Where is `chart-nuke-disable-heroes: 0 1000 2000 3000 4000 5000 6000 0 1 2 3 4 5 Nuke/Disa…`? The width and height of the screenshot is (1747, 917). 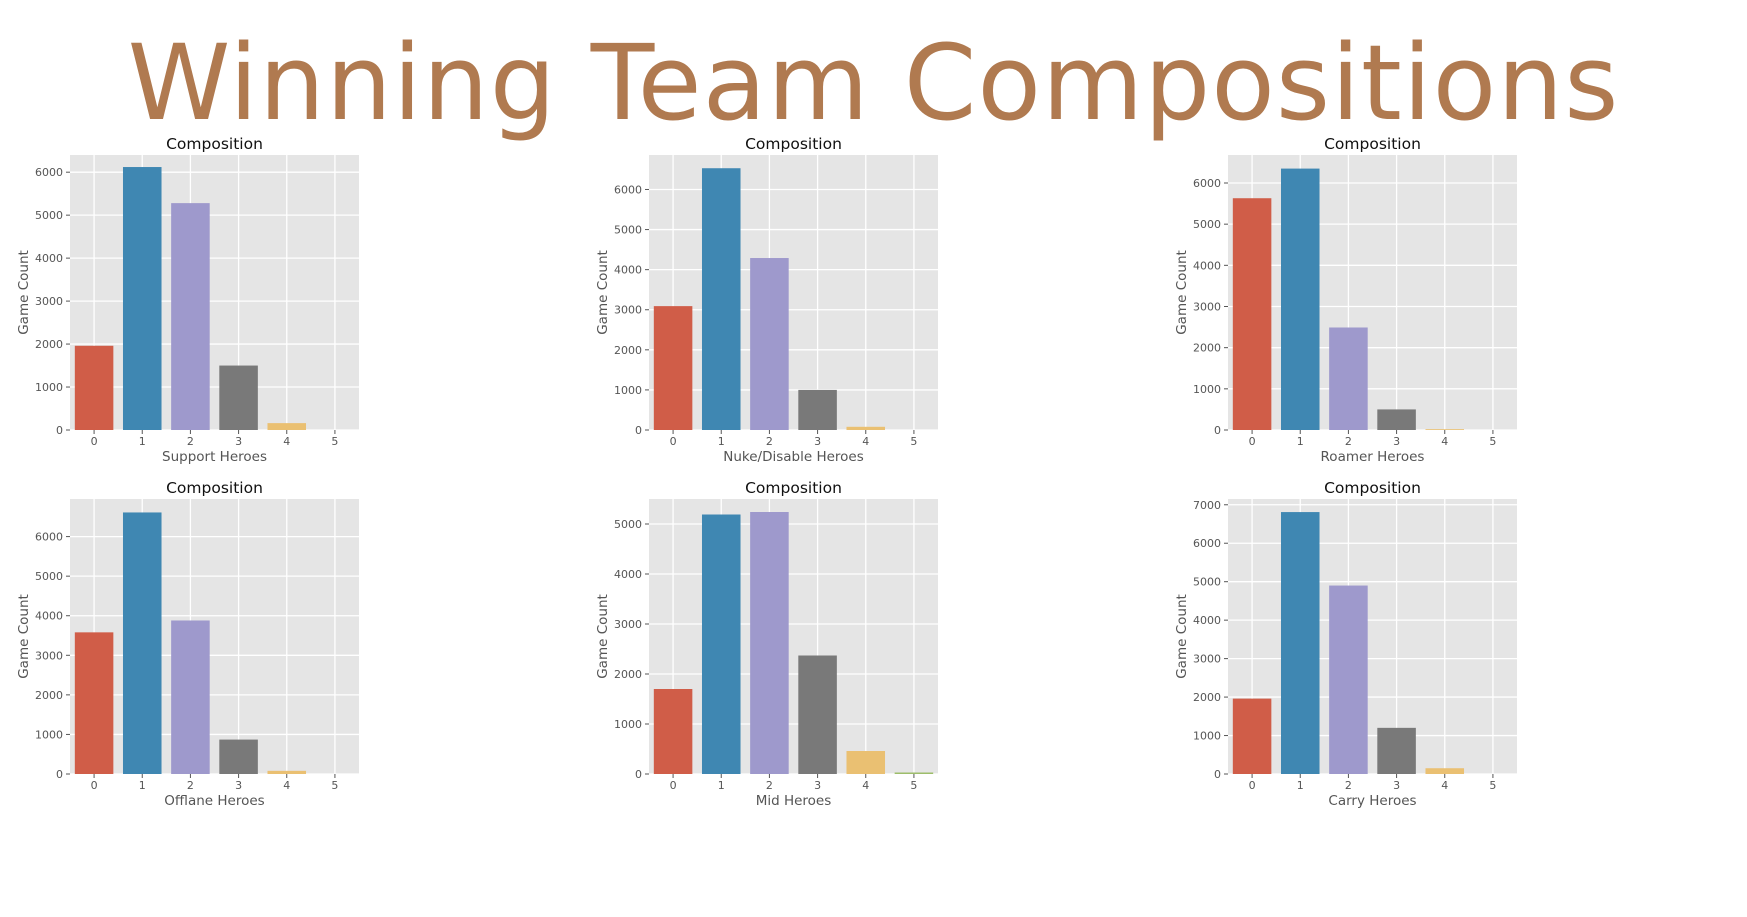 chart-nuke-disable-heroes: 0 1000 2000 3000 4000 5000 6000 0 1 2 3 4 5 Nuke/Disa… is located at coordinates (766, 300).